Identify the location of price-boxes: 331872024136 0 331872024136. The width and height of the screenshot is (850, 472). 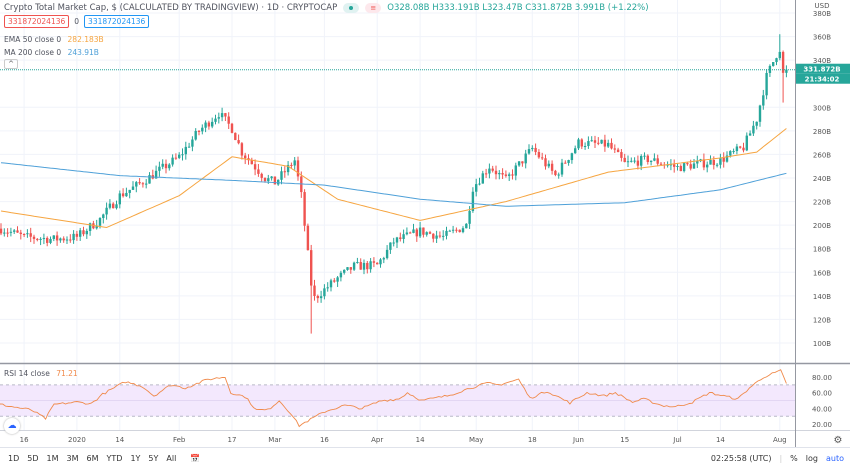
(77, 21).